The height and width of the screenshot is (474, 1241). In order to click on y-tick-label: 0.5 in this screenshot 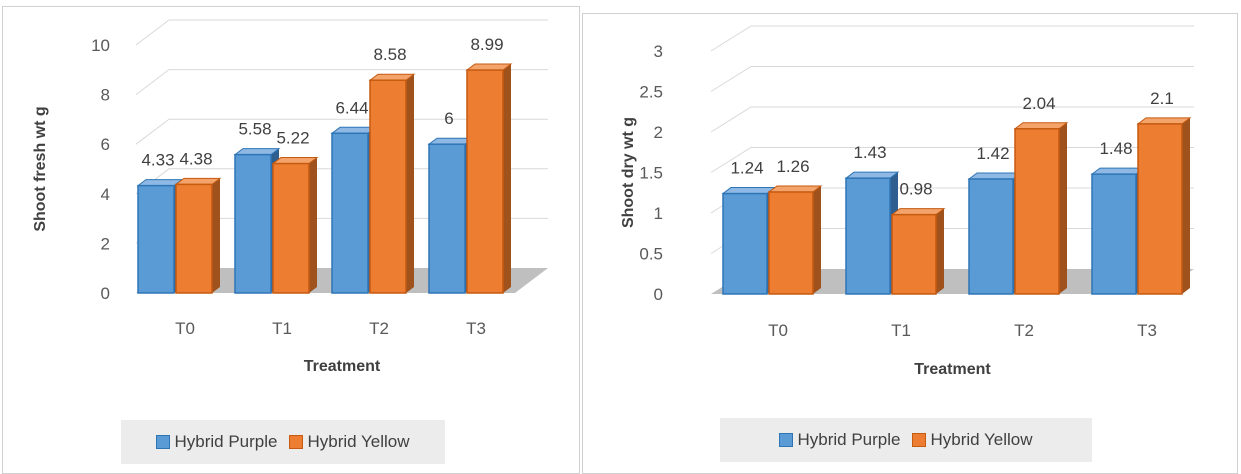, I will do `click(651, 254)`.